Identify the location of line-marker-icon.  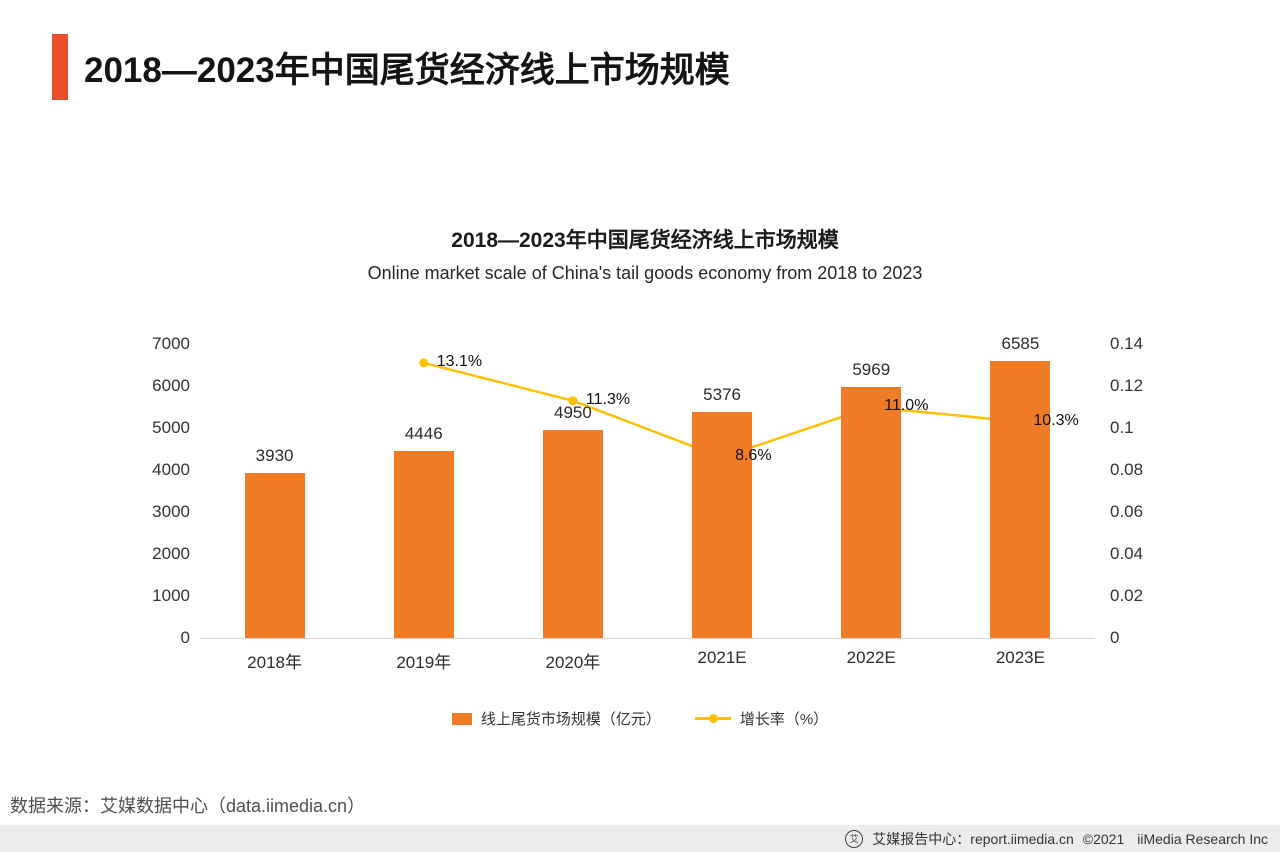
(713, 718).